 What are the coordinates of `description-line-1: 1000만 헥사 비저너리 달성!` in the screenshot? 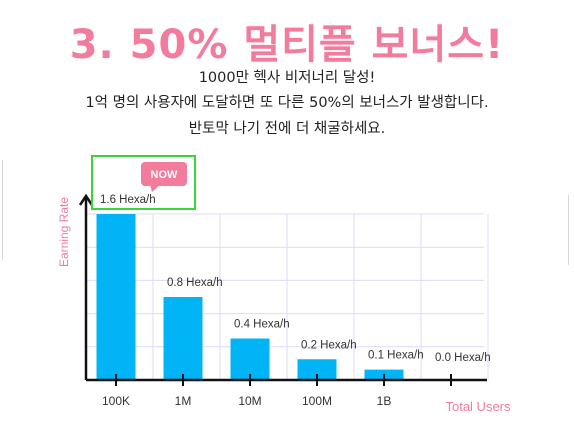 It's located at (287, 78).